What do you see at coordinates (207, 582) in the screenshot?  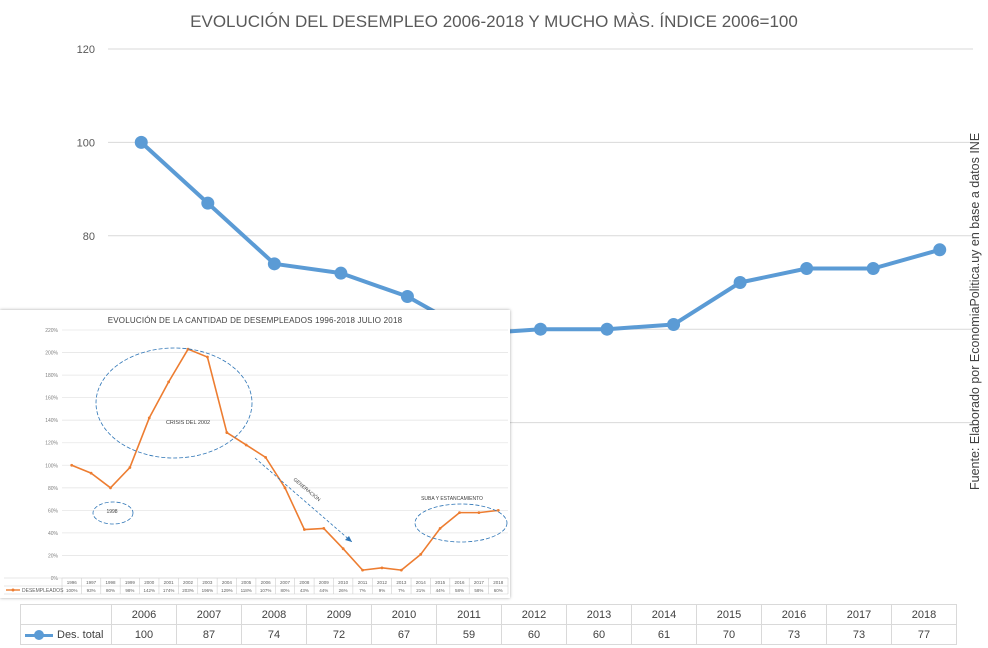 I see `inset-year-label: 2003` at bounding box center [207, 582].